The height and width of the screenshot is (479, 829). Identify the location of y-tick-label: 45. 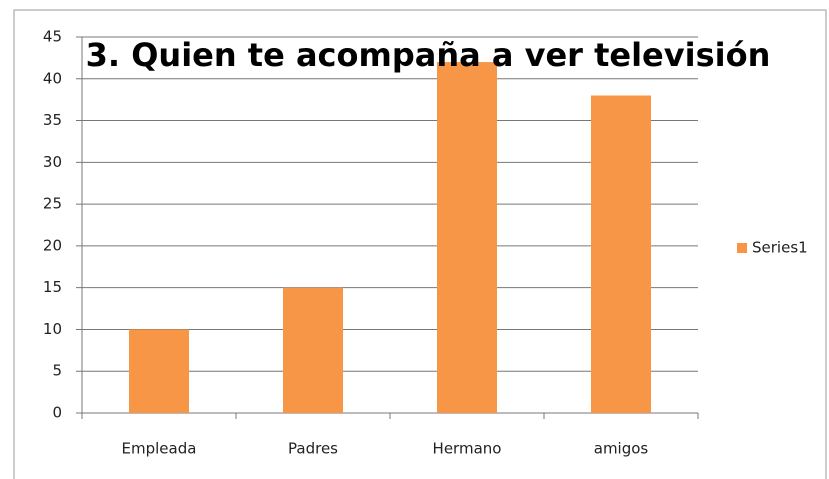
(52, 37).